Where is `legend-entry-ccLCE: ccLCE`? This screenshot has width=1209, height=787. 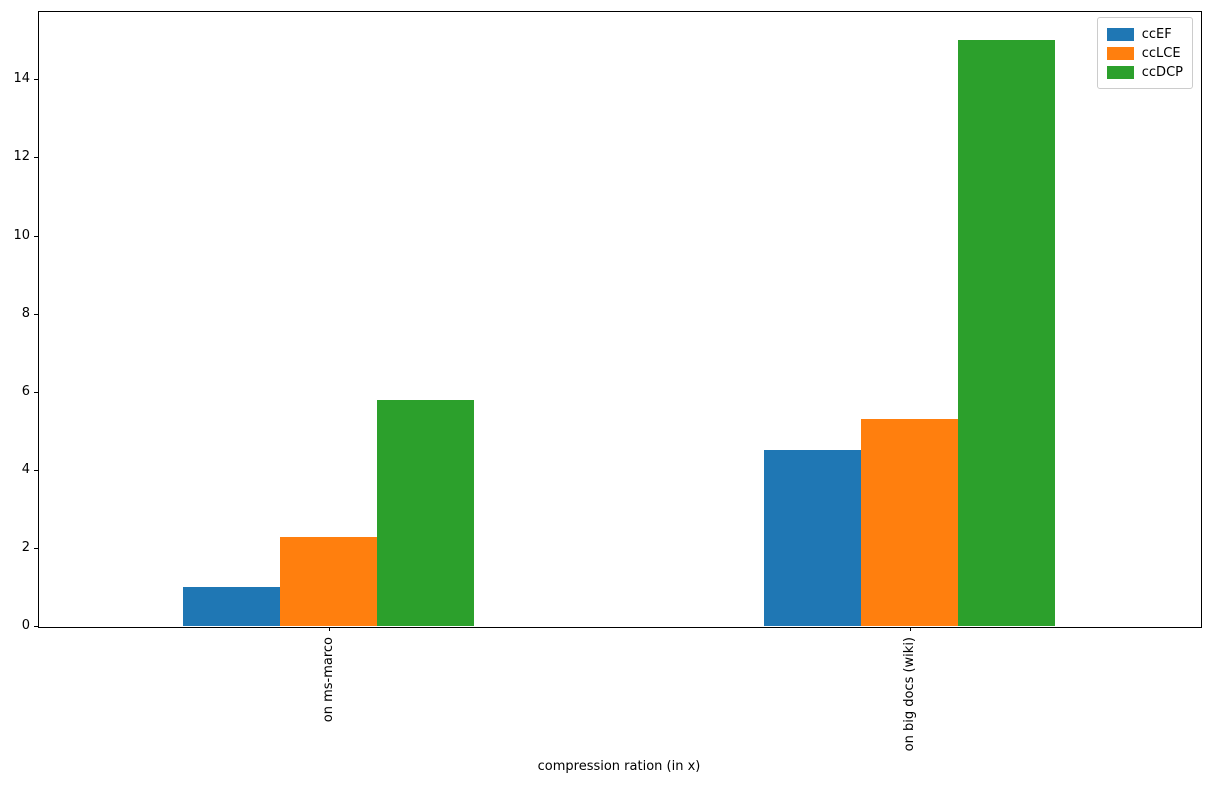
legend-entry-ccLCE: ccLCE is located at coordinates (1144, 53).